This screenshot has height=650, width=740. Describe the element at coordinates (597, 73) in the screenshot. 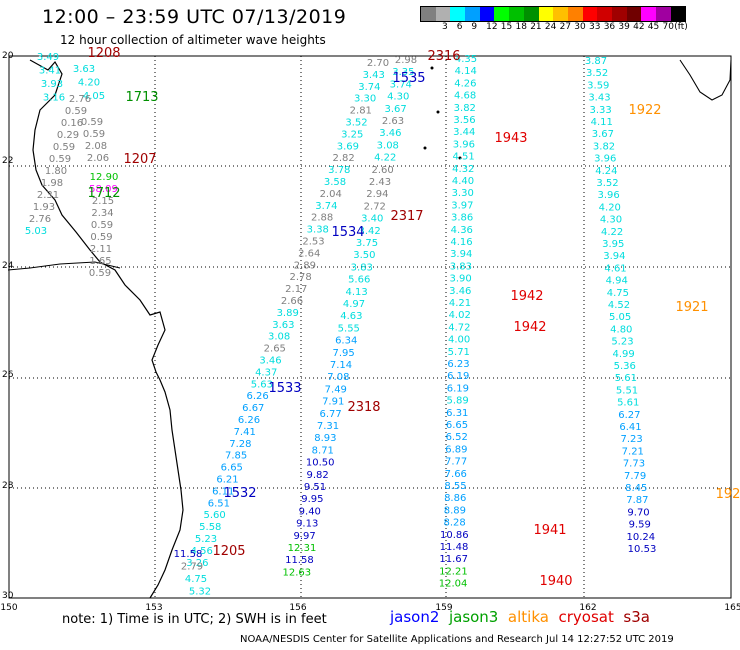

I see `wave-height-value: 3.52` at that location.